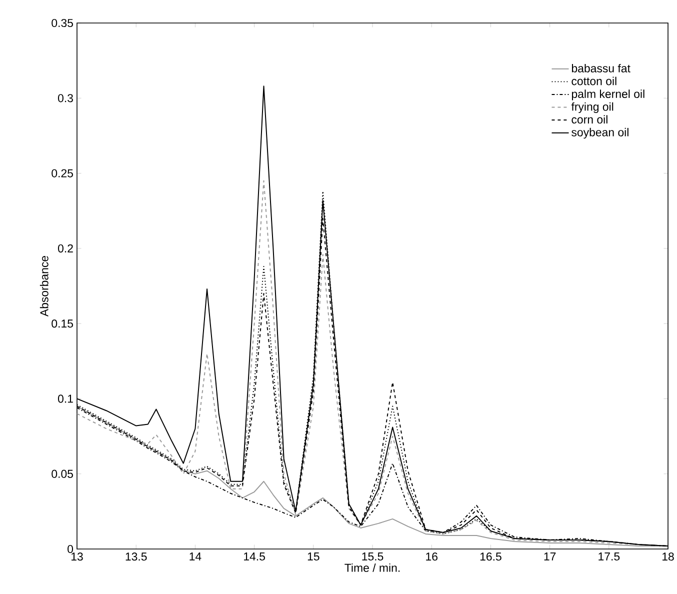 The image size is (677, 594). I want to click on y-tick-label: 0, so click(71, 549).